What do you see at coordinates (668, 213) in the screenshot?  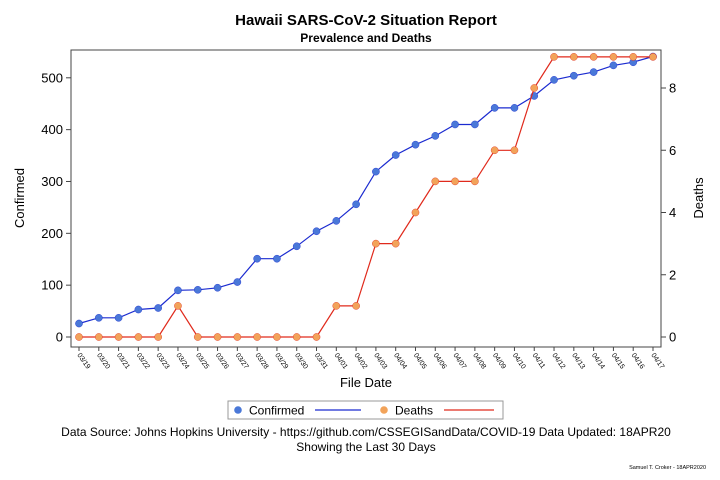 I see `right-axis: 0 2 4 6 8` at bounding box center [668, 213].